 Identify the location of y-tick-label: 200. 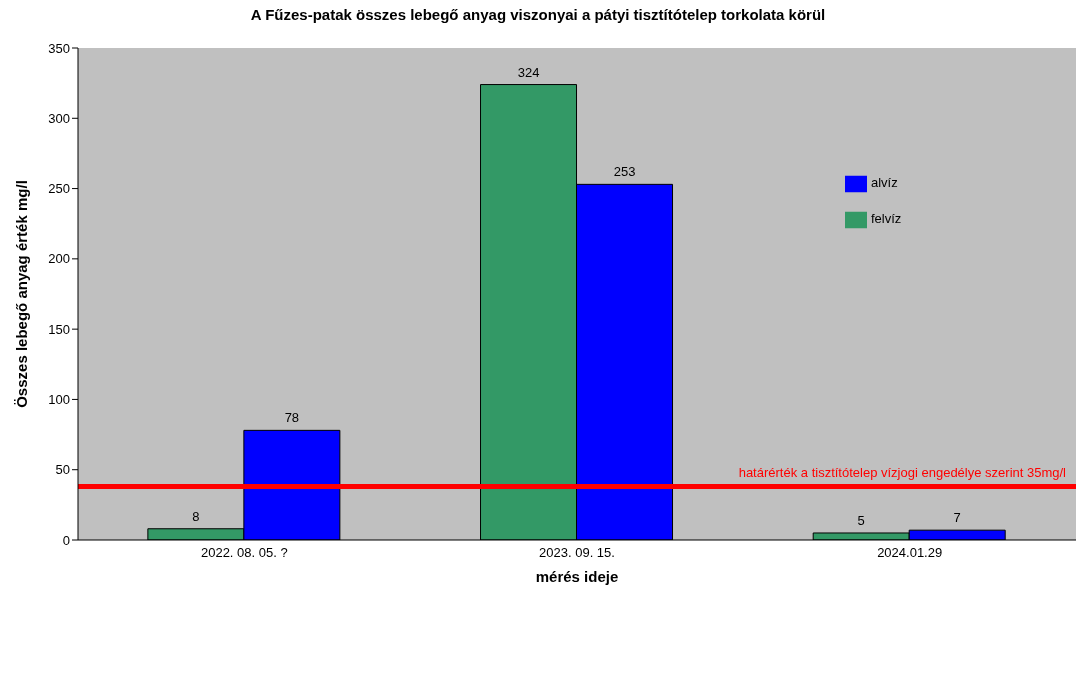
(59, 259).